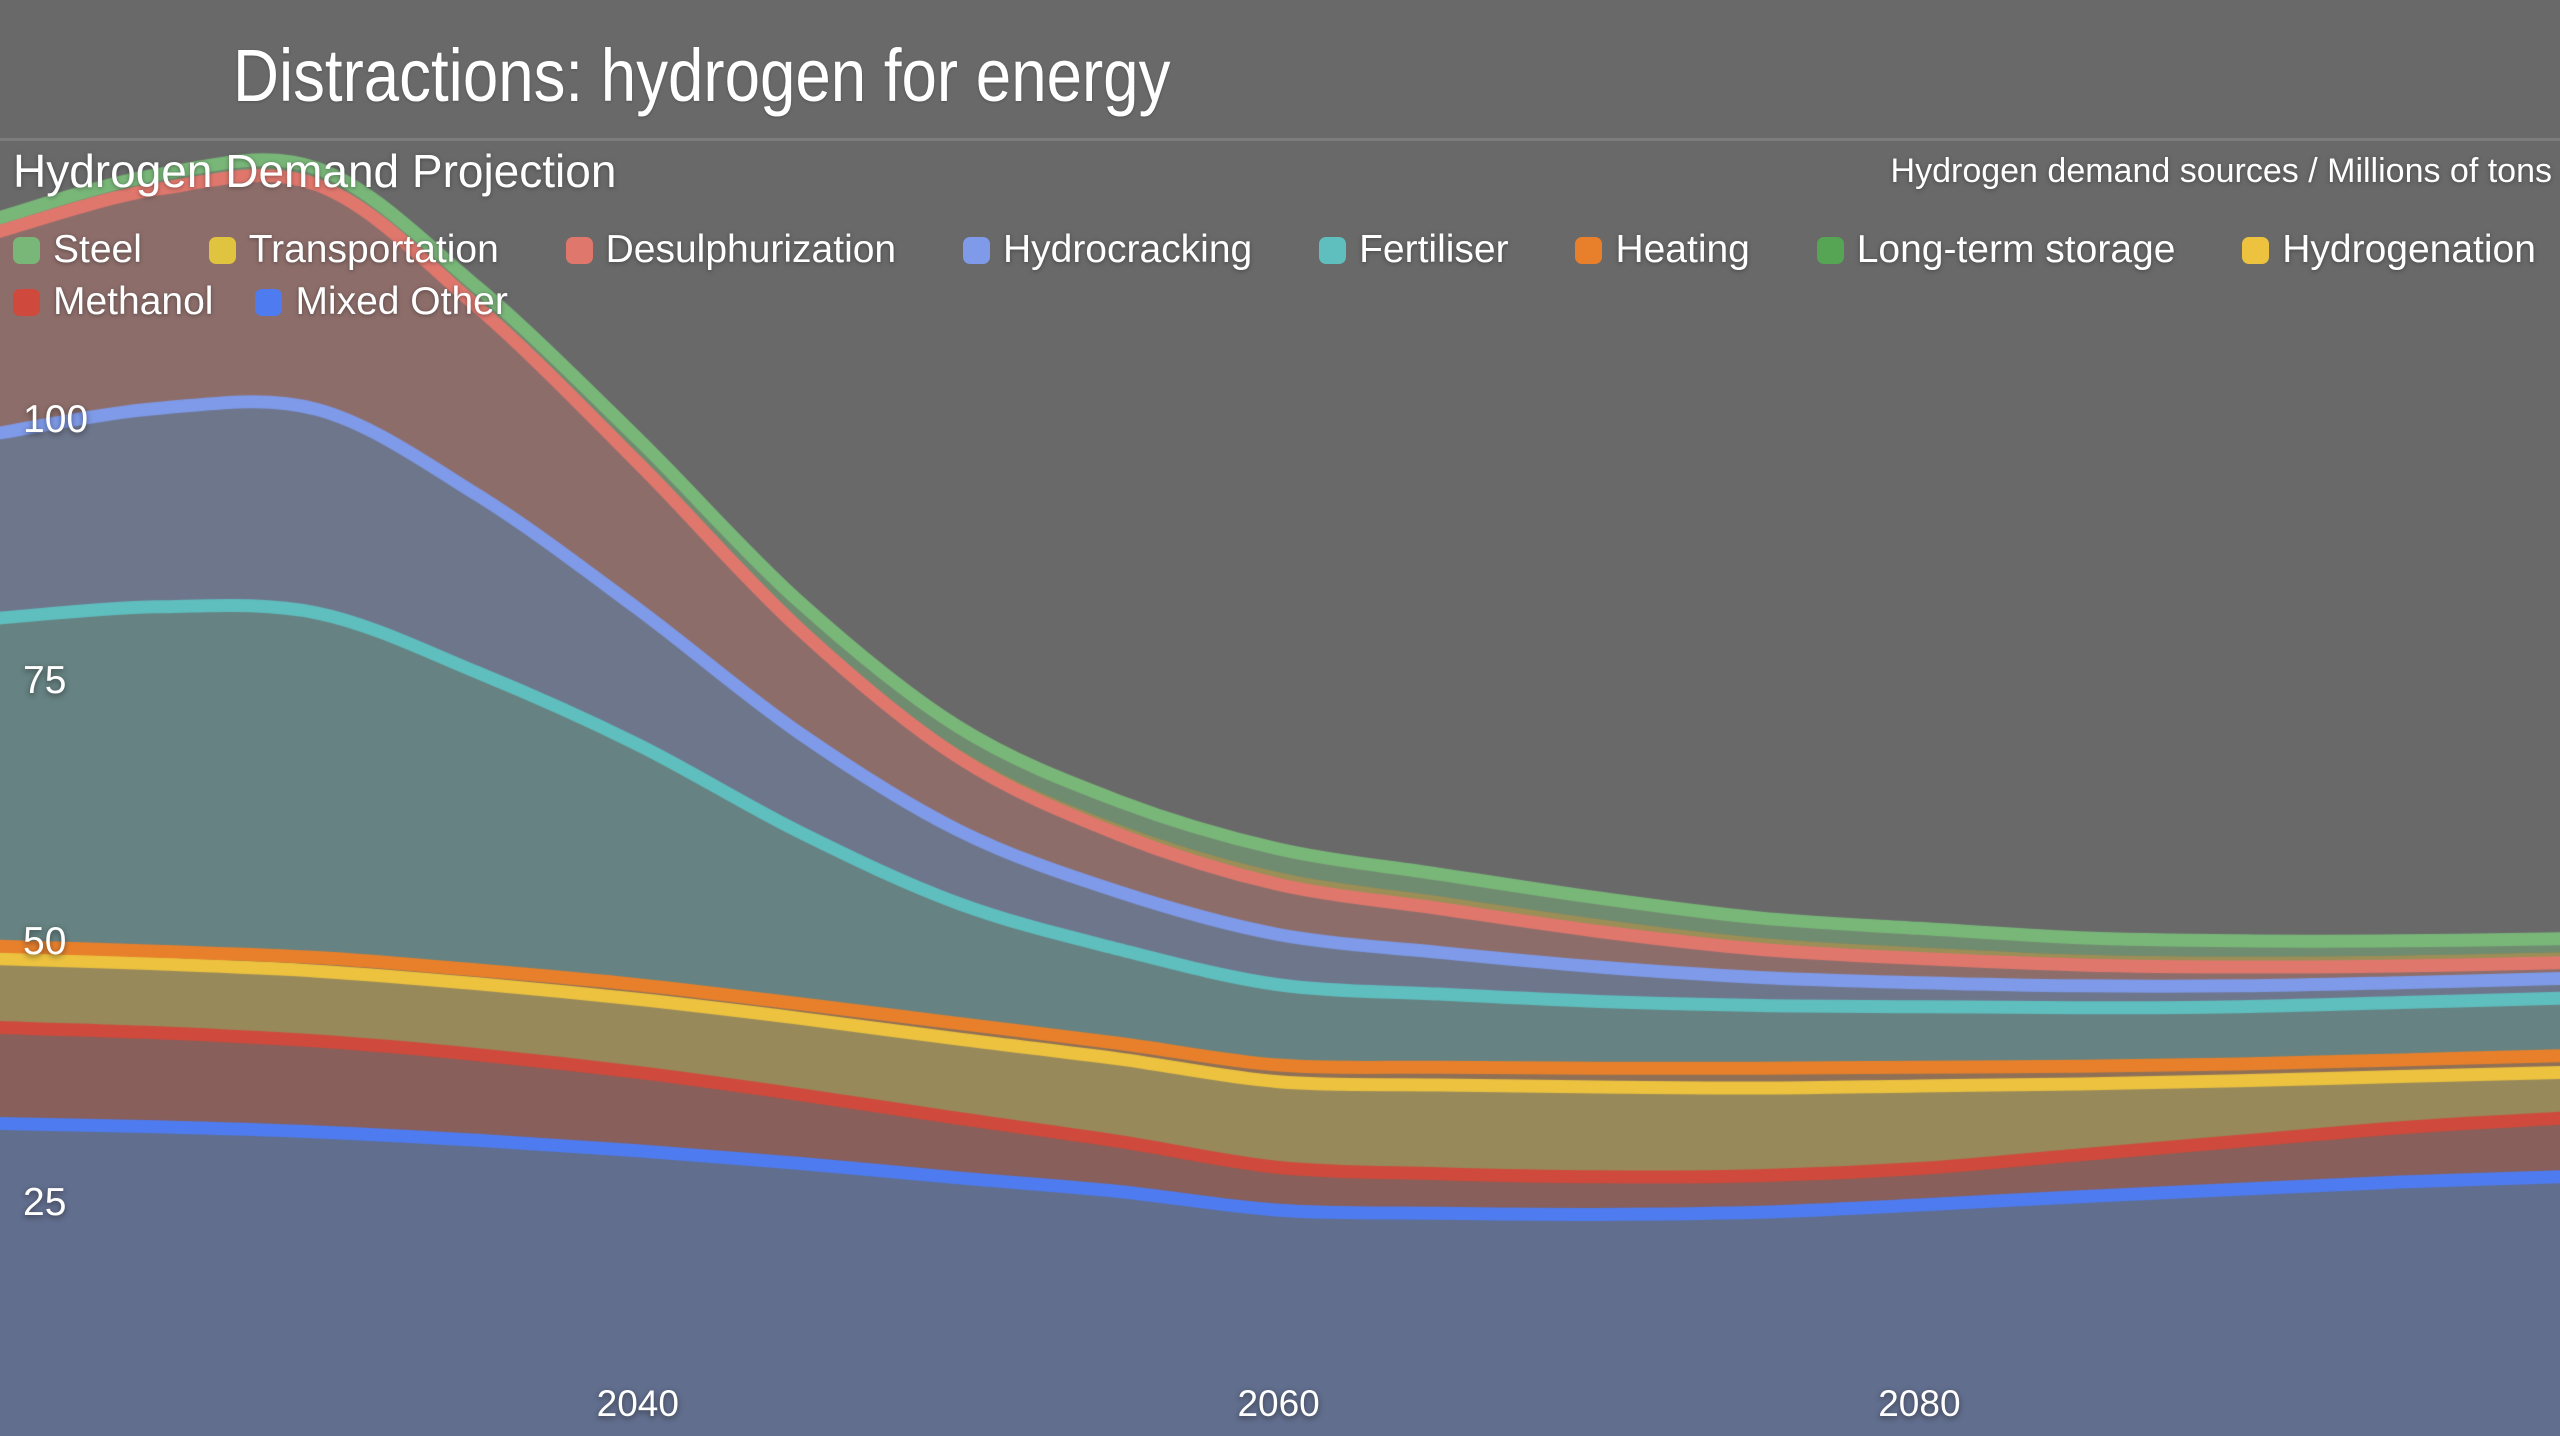 This screenshot has width=2560, height=1436. What do you see at coordinates (45, 1202) in the screenshot?
I see `y-axis-tick-label: 25` at bounding box center [45, 1202].